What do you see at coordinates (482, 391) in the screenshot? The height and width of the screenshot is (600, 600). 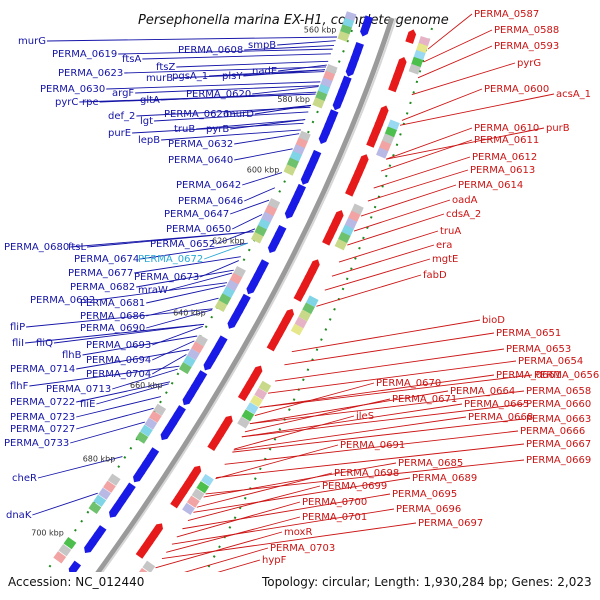 I see `right-gene-label: PERMA_0664` at bounding box center [482, 391].